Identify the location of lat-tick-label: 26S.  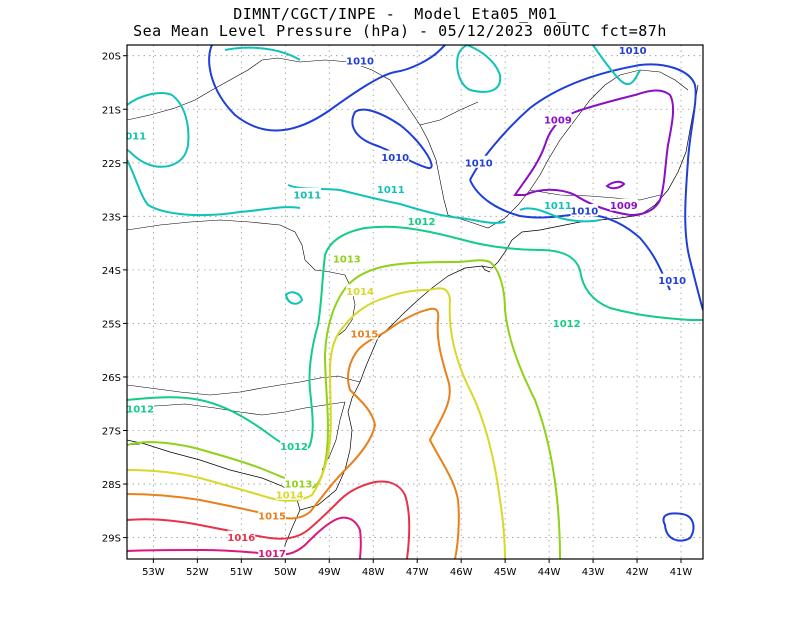
(111, 378).